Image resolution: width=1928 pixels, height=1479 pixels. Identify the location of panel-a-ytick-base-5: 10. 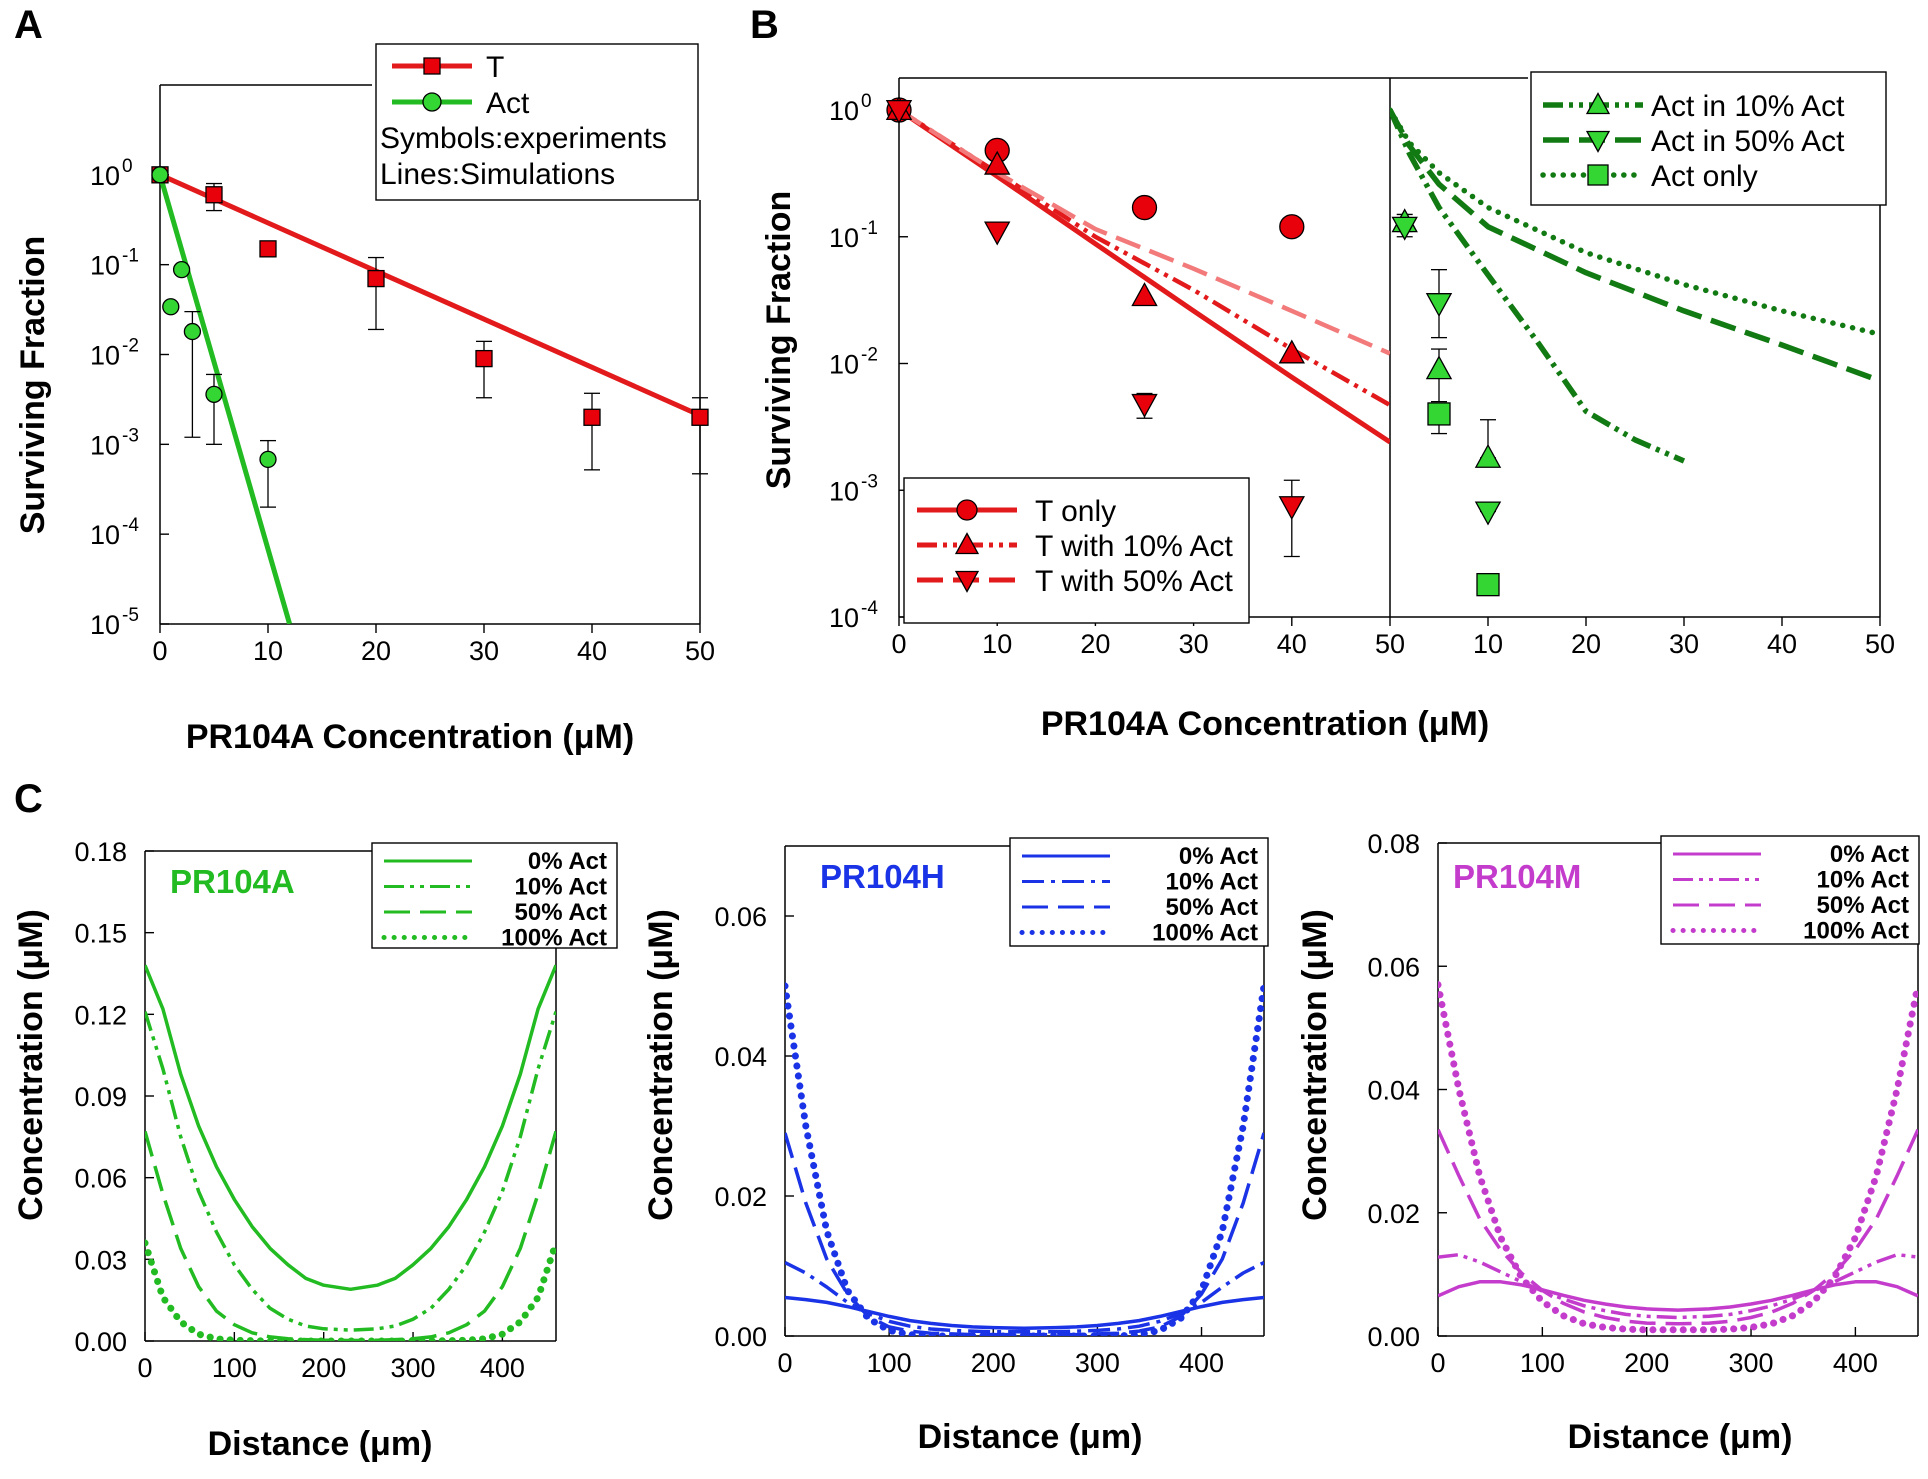
(105, 625).